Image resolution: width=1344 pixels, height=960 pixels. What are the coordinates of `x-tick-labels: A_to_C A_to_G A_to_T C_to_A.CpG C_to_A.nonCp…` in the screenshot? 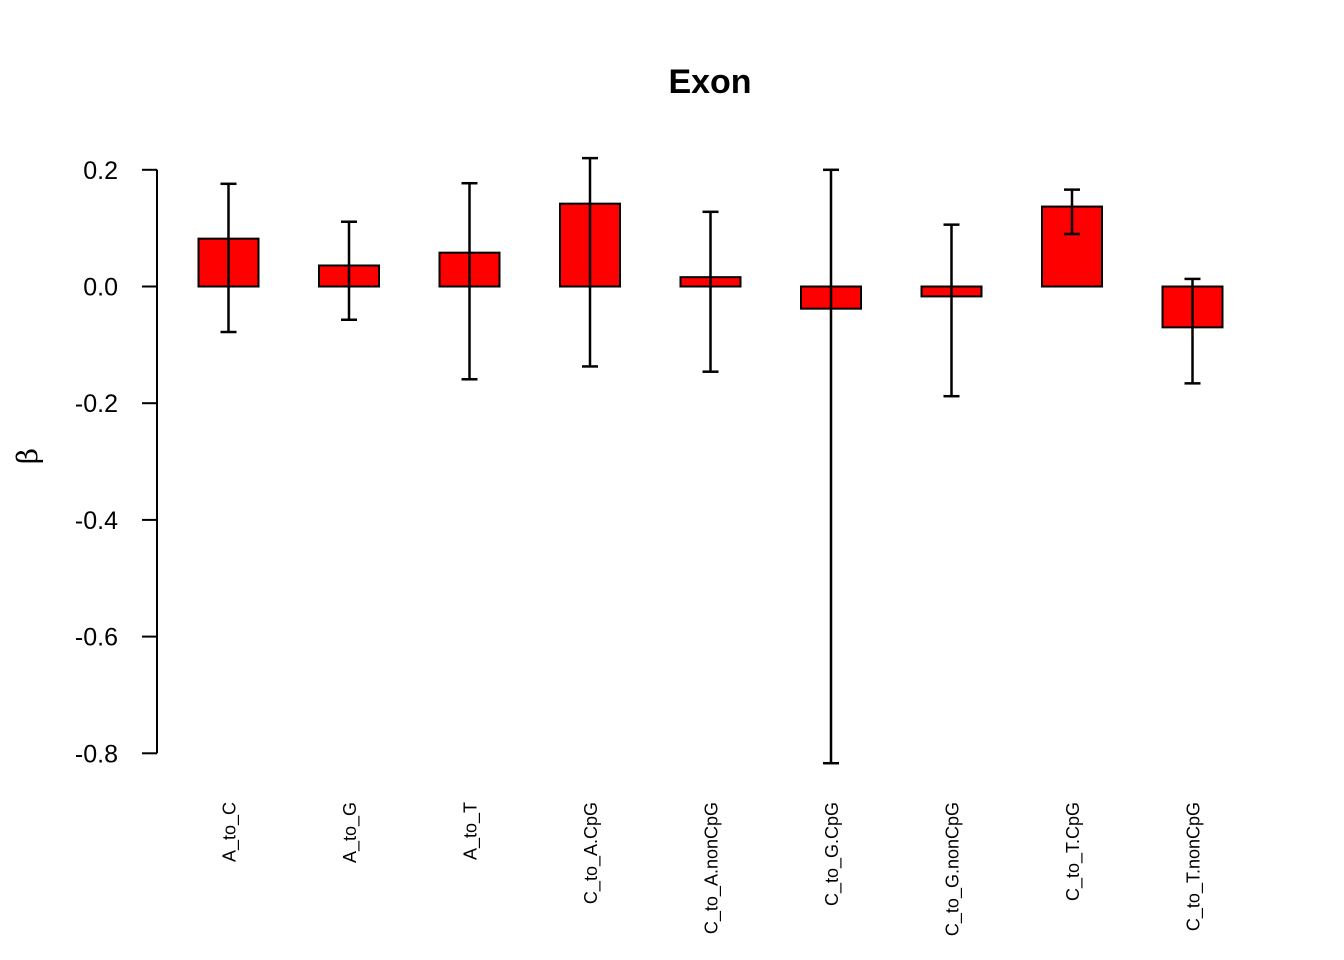 It's located at (712, 869).